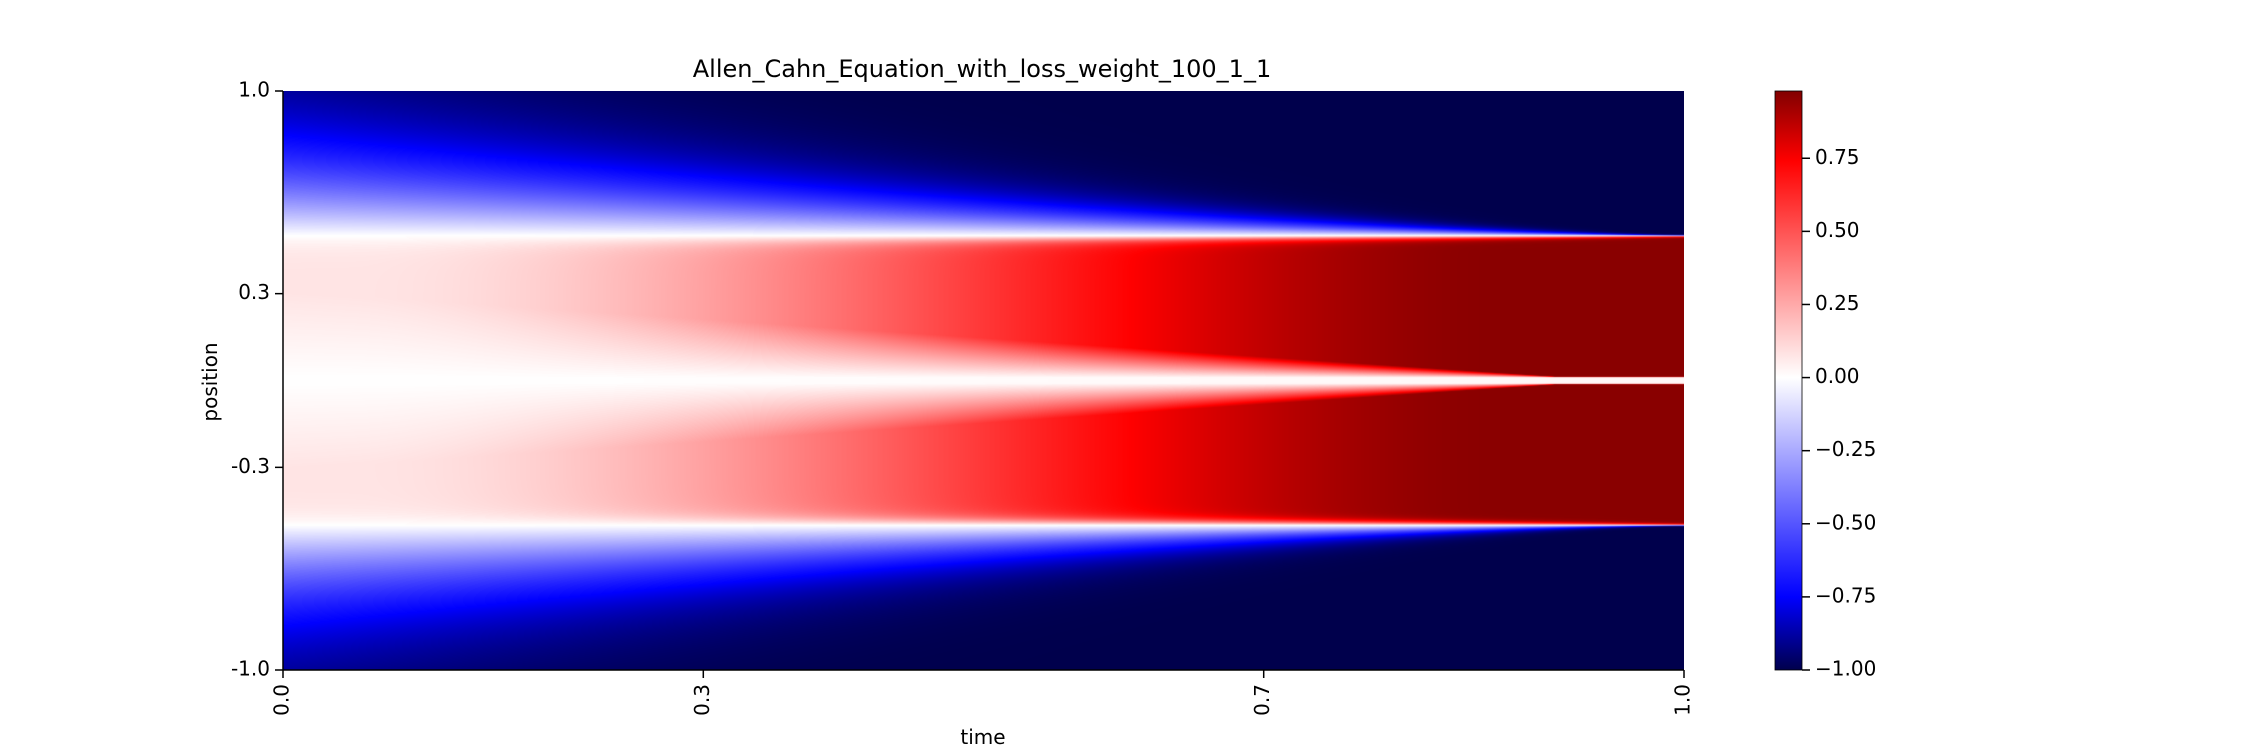 The image size is (2250, 750). Describe the element at coordinates (1262, 700) in the screenshot. I see `x-tick-label: 0.7` at that location.